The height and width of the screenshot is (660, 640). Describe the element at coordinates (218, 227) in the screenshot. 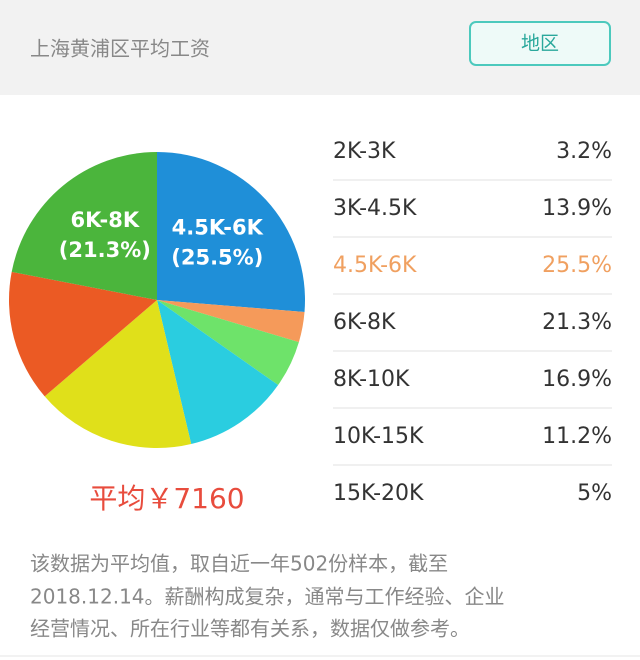

I see `slice-label: 4.5K-6K` at that location.